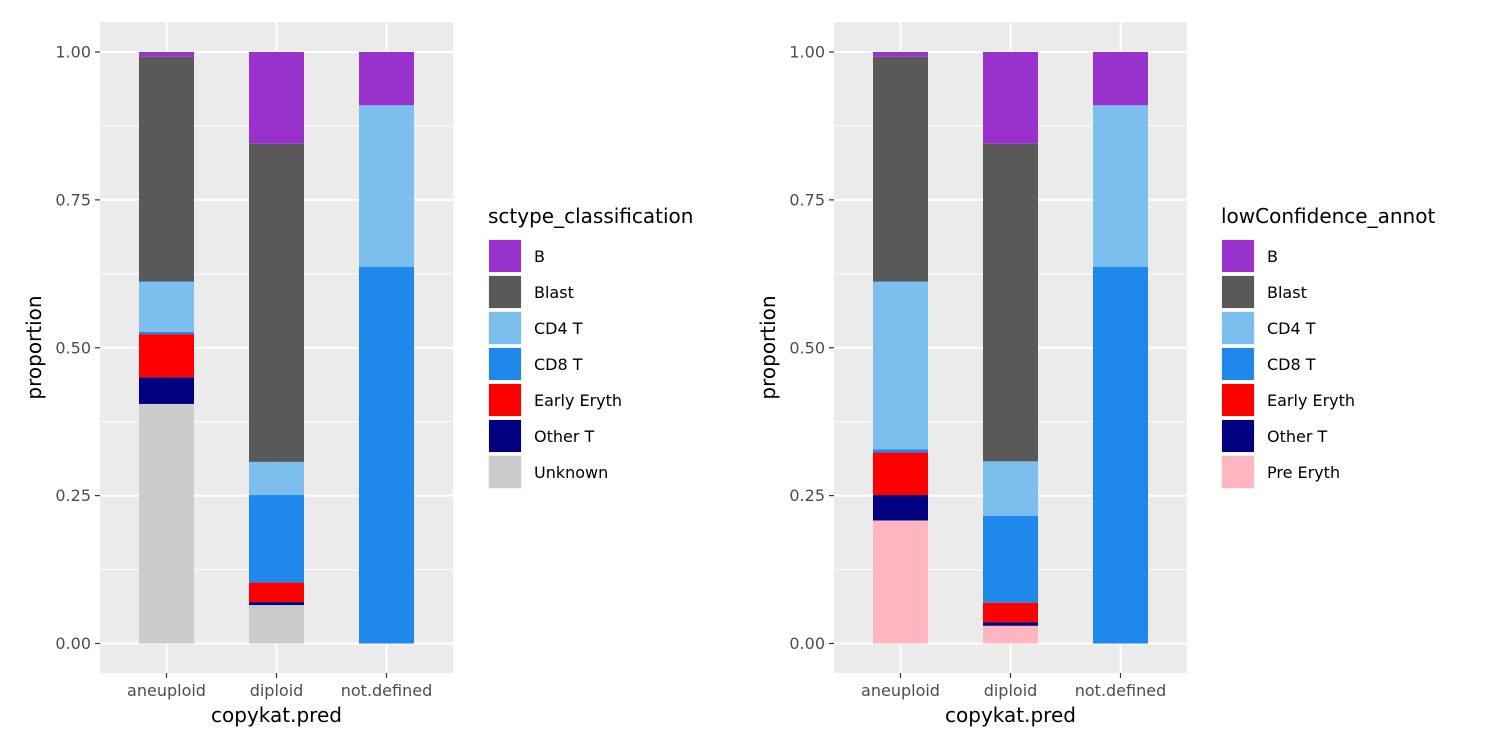  Describe the element at coordinates (1120, 79) in the screenshot. I see `right-bar-not-defined-b` at that location.